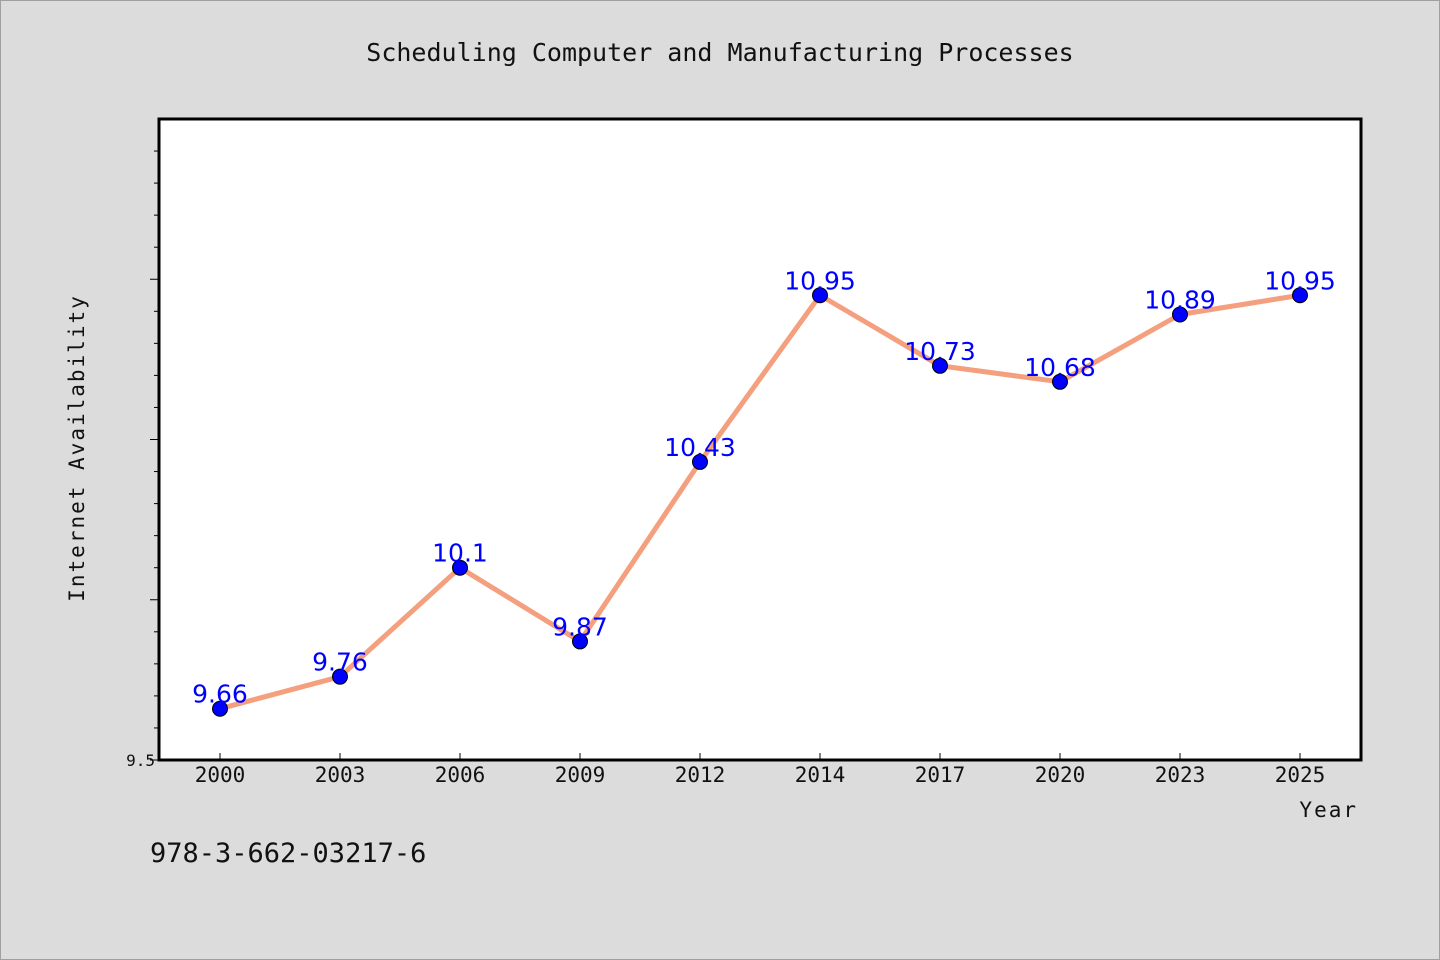  What do you see at coordinates (940, 775) in the screenshot?
I see `x-tick-label: 2017` at bounding box center [940, 775].